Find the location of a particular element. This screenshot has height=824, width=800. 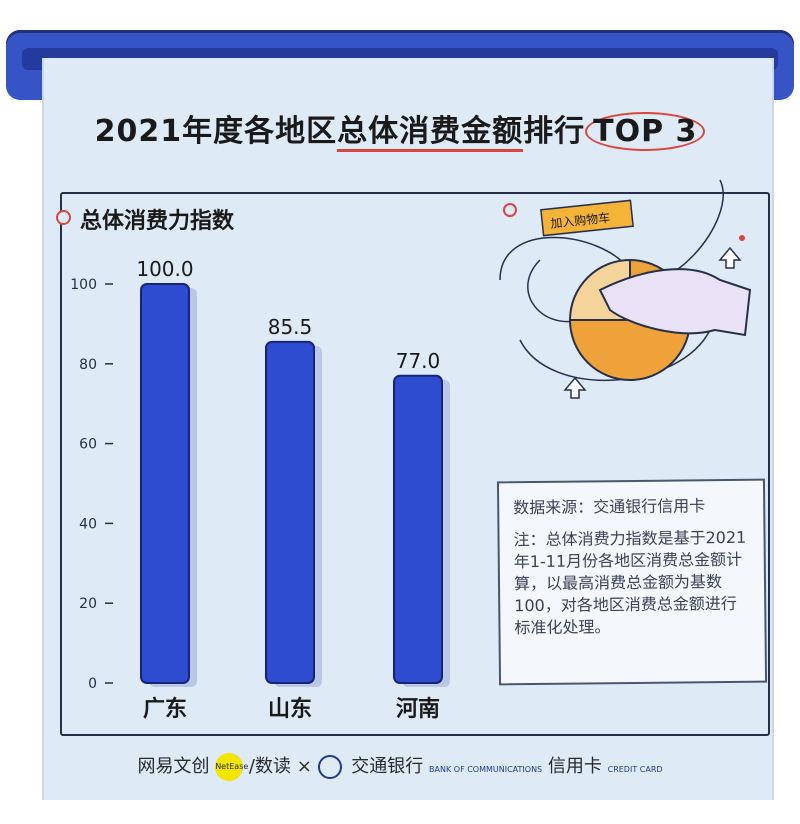

page-title: 2021年度各地区总体消费金额排行 TOP 3 is located at coordinates (400, 129).